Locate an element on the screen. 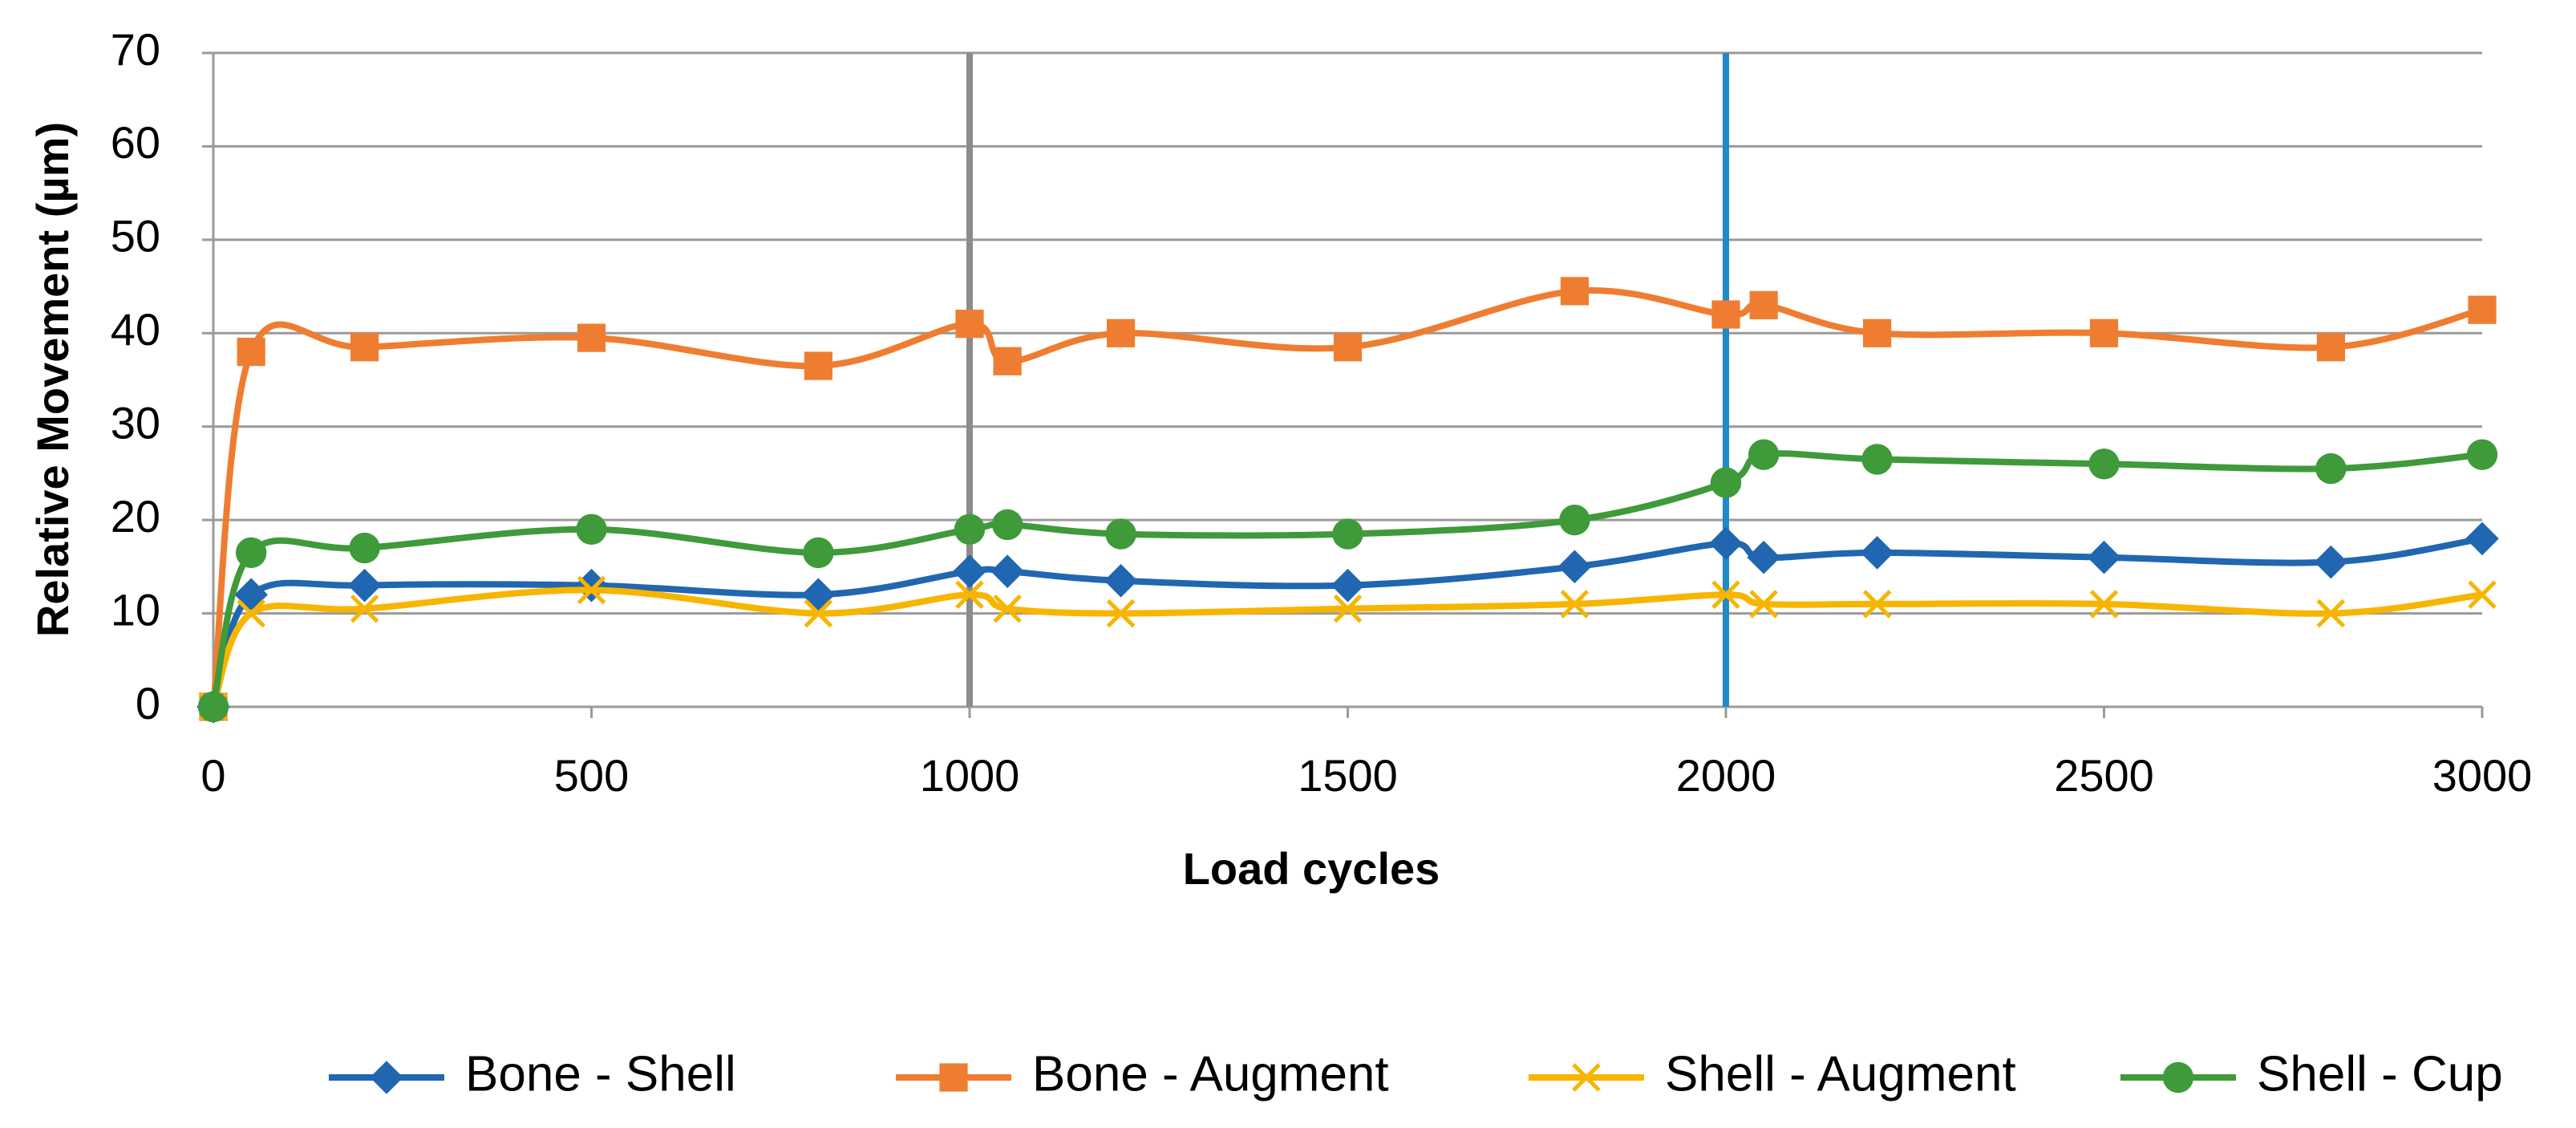 This screenshot has height=1128, width=2576. y-tick-label: 0 is located at coordinates (148, 703).